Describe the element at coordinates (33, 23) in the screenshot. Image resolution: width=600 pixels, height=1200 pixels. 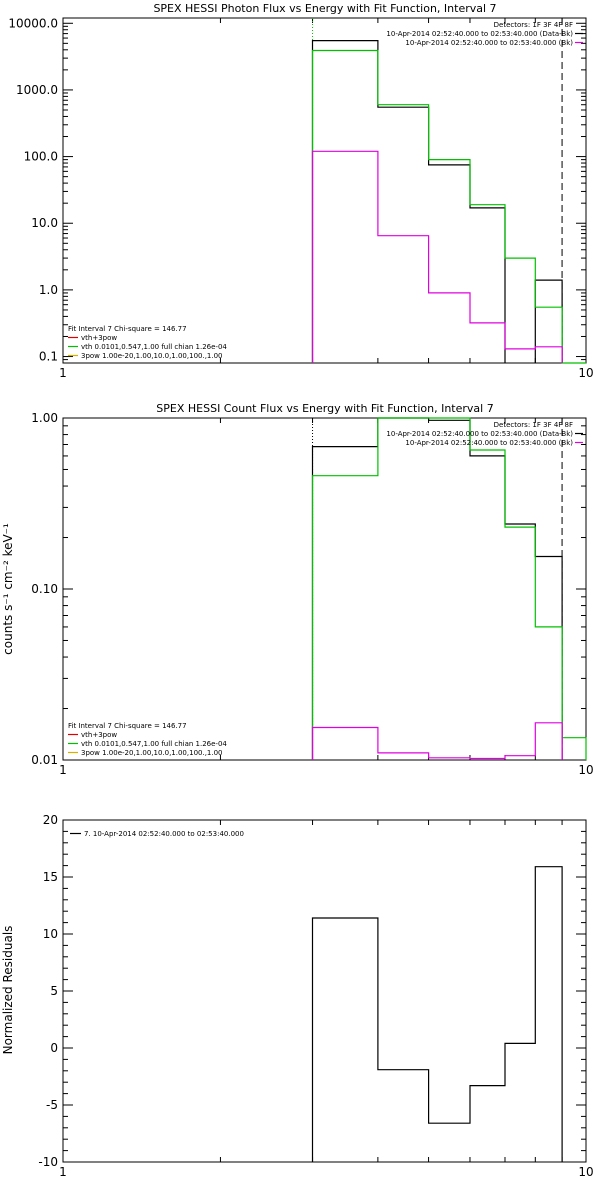
I see `y-tick-label: 10000.0` at that location.